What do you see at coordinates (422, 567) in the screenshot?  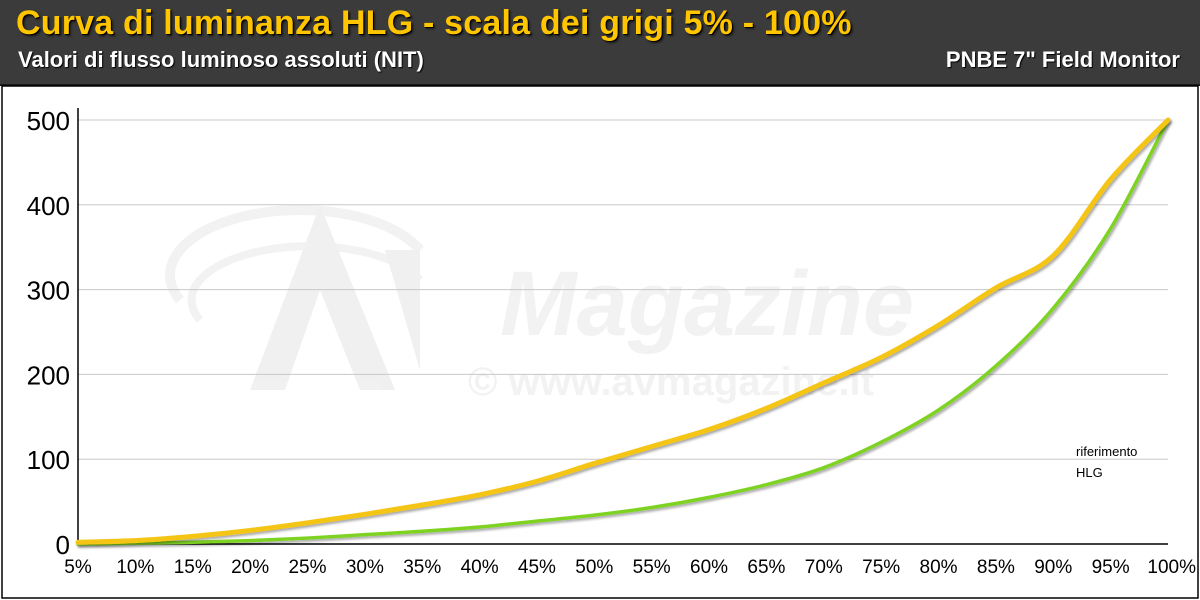 I see `x-tick-label: 35%` at bounding box center [422, 567].